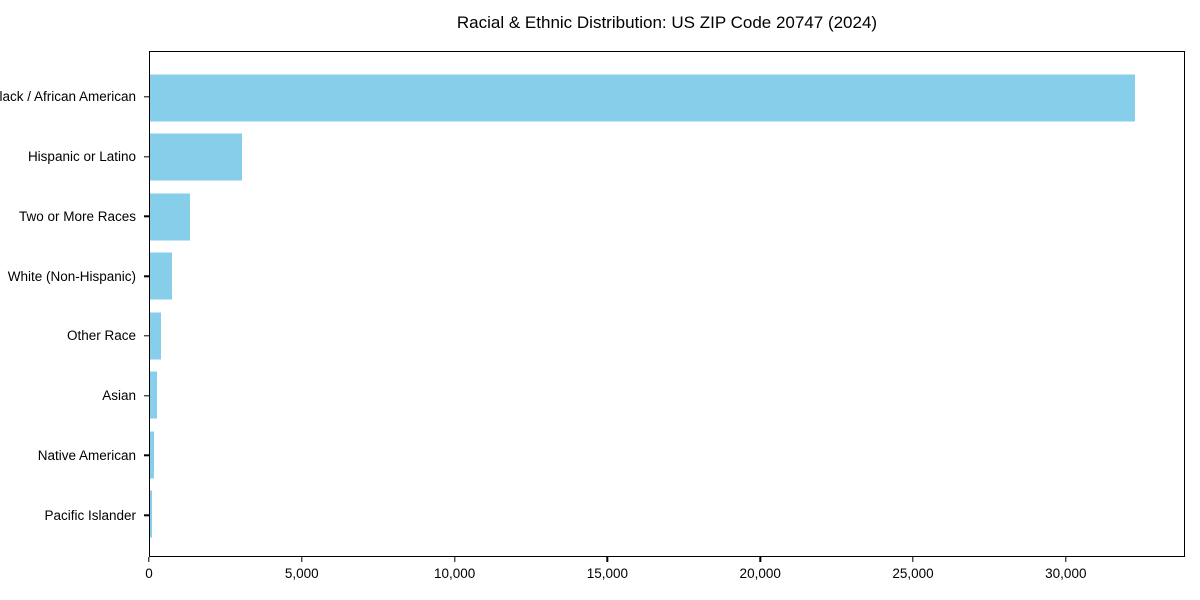  I want to click on x-tick-label: 25,000, so click(913, 573).